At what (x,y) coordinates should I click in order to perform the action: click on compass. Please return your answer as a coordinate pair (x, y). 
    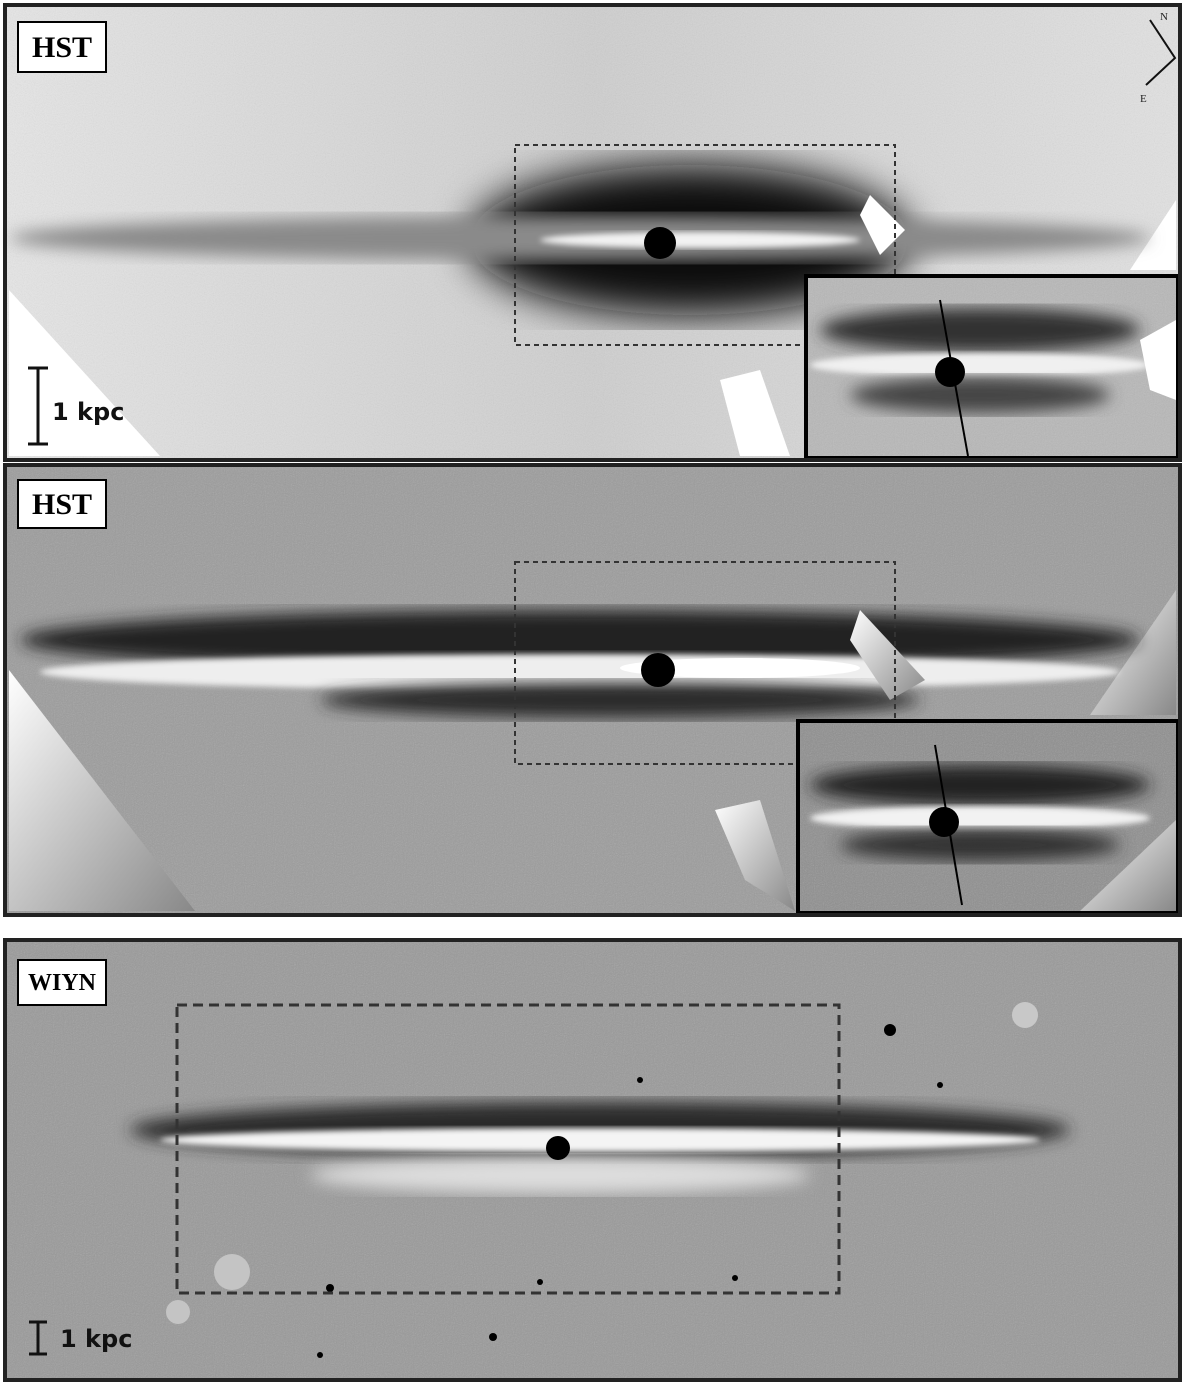
    Looking at the image, I should click on (1161, 52).